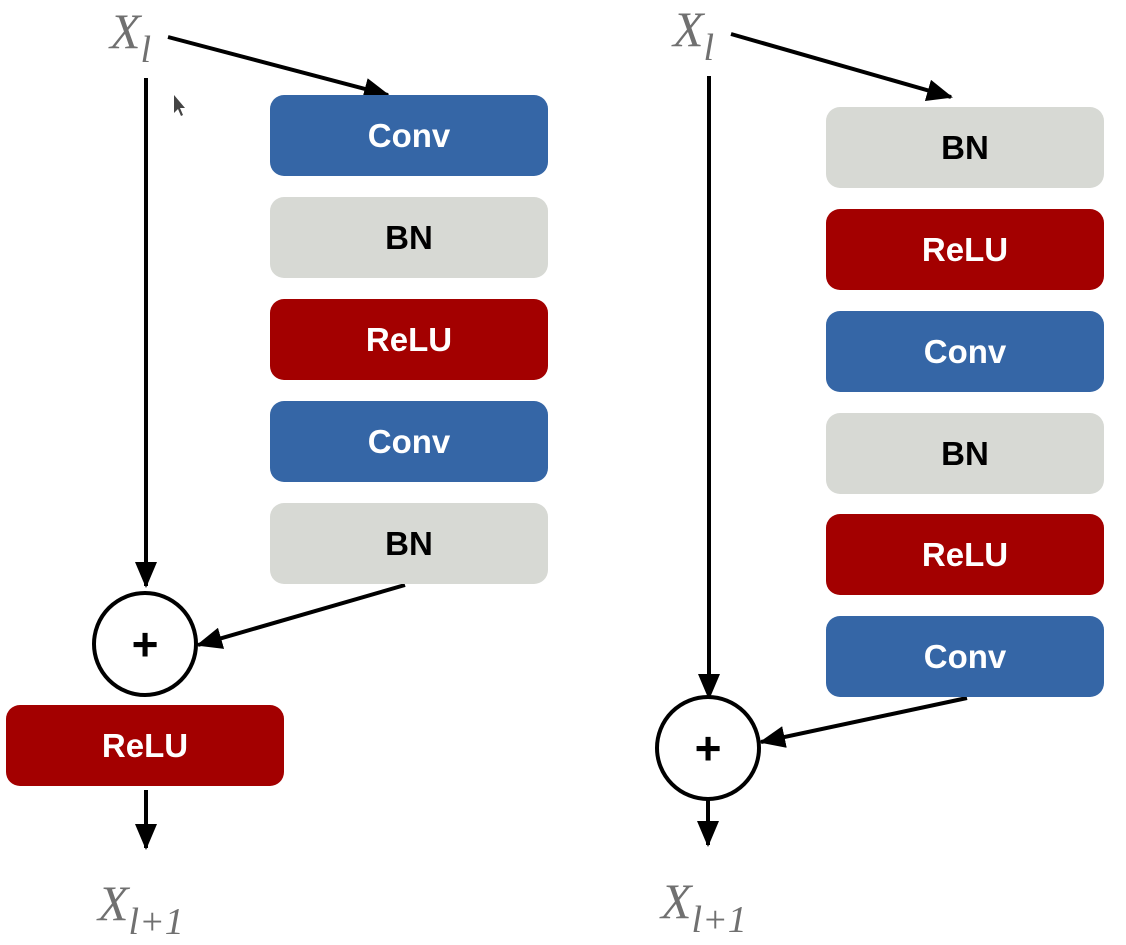 The image size is (1126, 945). Describe the element at coordinates (704, 907) in the screenshot. I see `right-output-label: Xl+1` at that location.